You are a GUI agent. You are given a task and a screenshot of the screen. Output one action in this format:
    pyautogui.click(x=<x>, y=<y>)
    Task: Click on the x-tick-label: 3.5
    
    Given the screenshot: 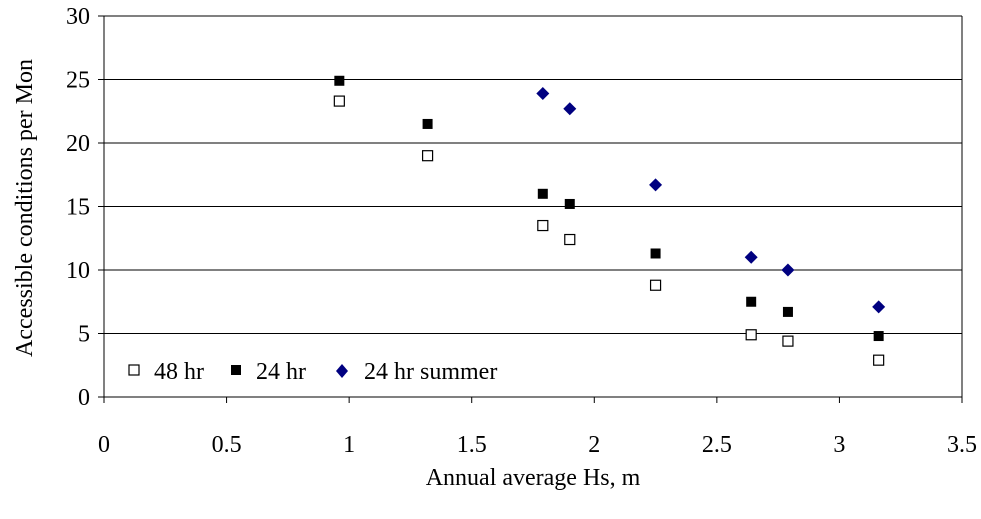 What is the action you would take?
    pyautogui.click(x=962, y=445)
    